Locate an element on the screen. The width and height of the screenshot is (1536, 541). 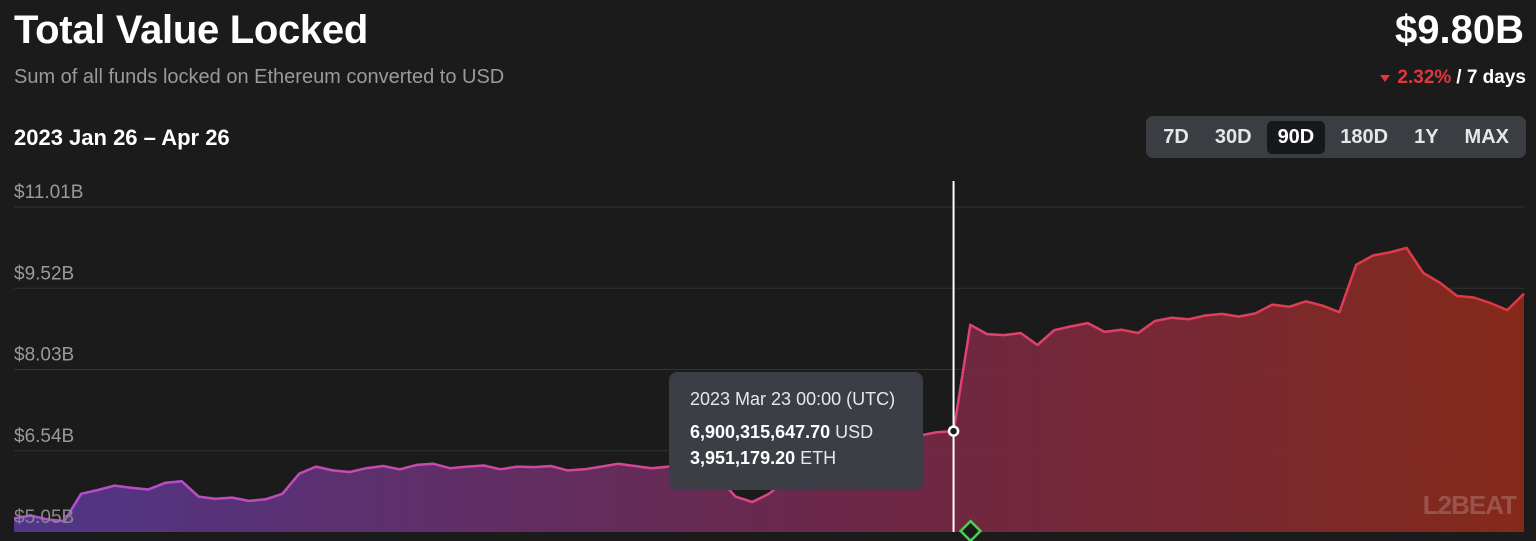
tooltip-eth-unit: ETH is located at coordinates (818, 458).